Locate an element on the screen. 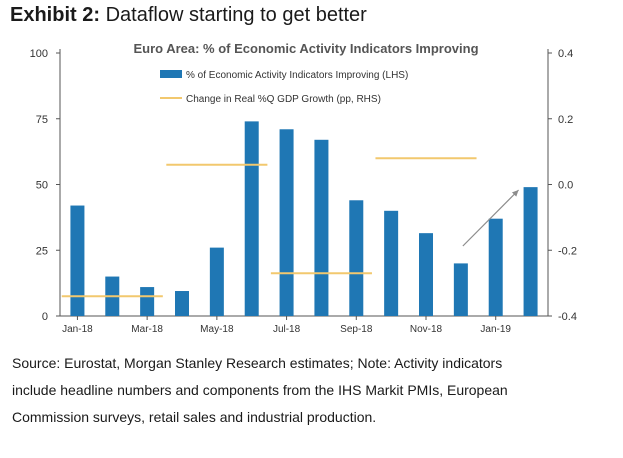  x-tick-label: May-18 is located at coordinates (217, 329).